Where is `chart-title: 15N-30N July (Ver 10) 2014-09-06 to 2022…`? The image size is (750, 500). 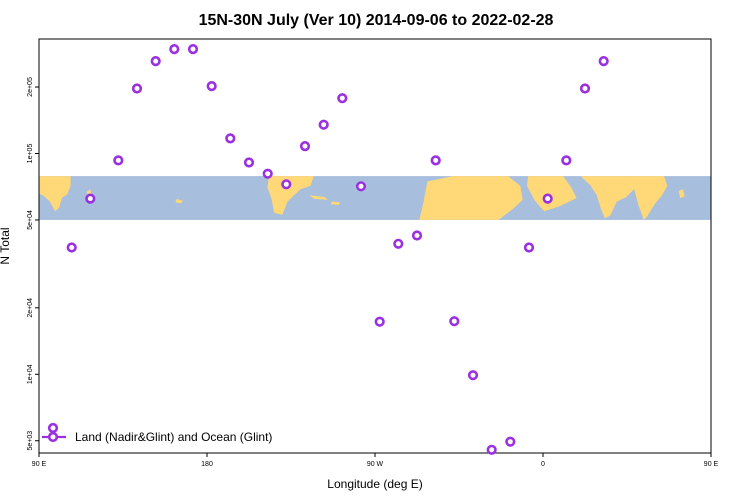
chart-title: 15N-30N July (Ver 10) 2014-09-06 to 2022… is located at coordinates (376, 20).